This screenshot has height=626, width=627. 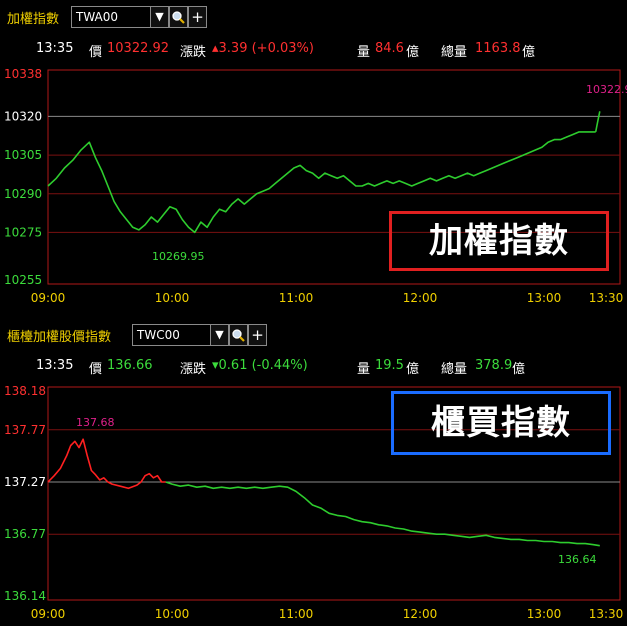 I want to click on top-price: 10322.92, so click(x=138, y=48).